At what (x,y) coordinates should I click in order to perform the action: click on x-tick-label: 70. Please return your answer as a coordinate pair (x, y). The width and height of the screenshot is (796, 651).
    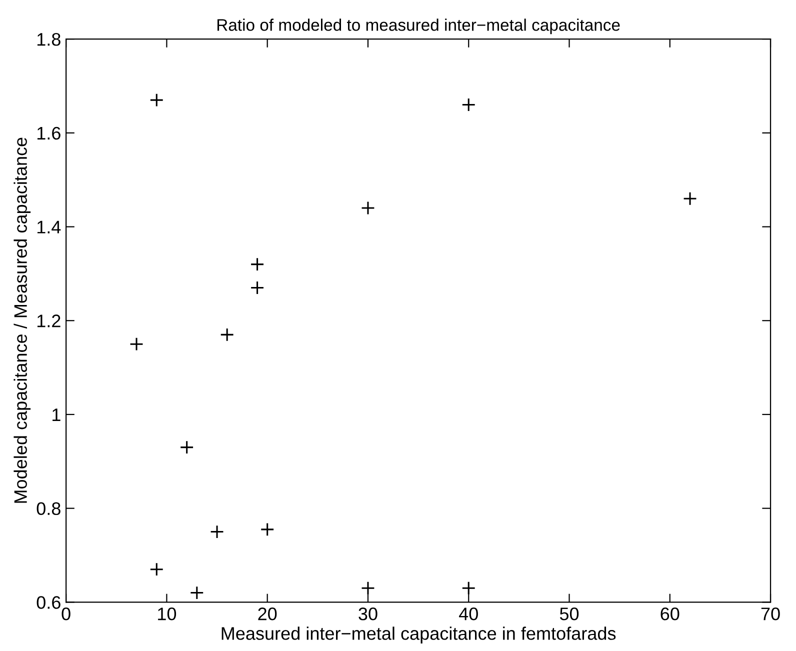
    Looking at the image, I should click on (770, 614).